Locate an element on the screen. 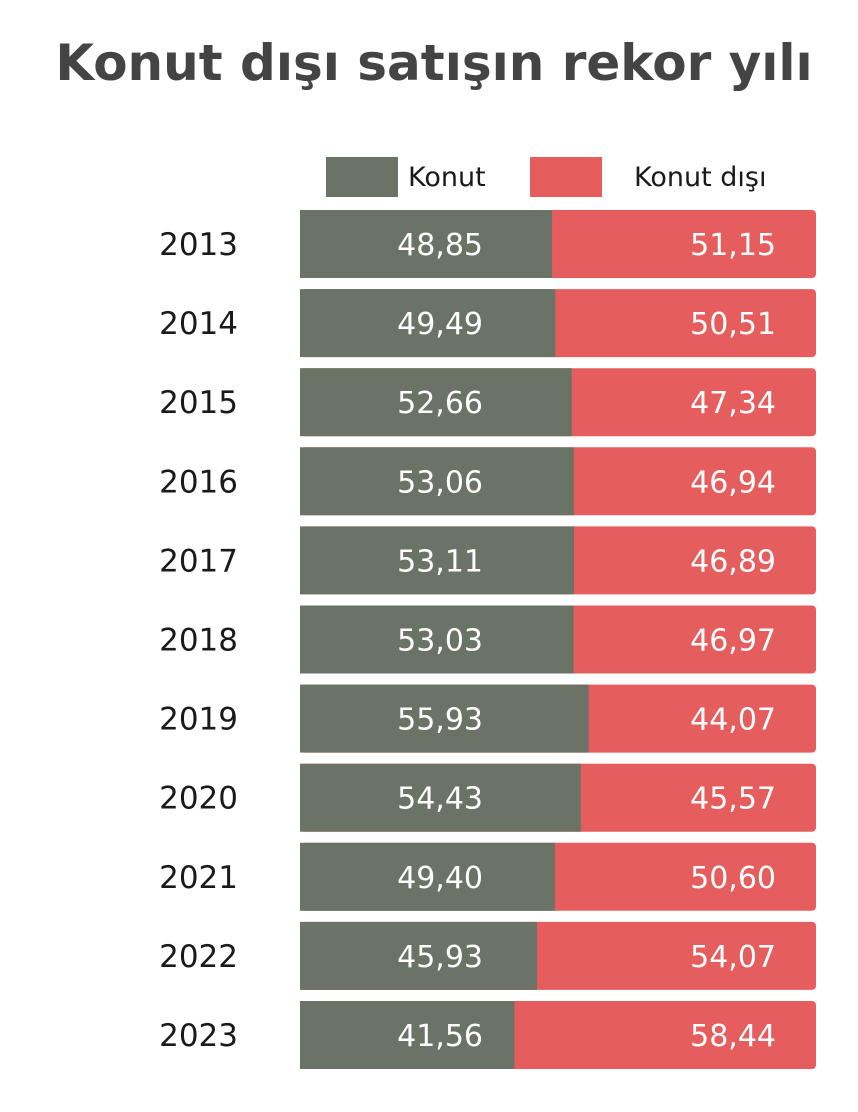 This screenshot has height=1112, width=858. value-label-konut-2017: 53,11 is located at coordinates (440, 561).